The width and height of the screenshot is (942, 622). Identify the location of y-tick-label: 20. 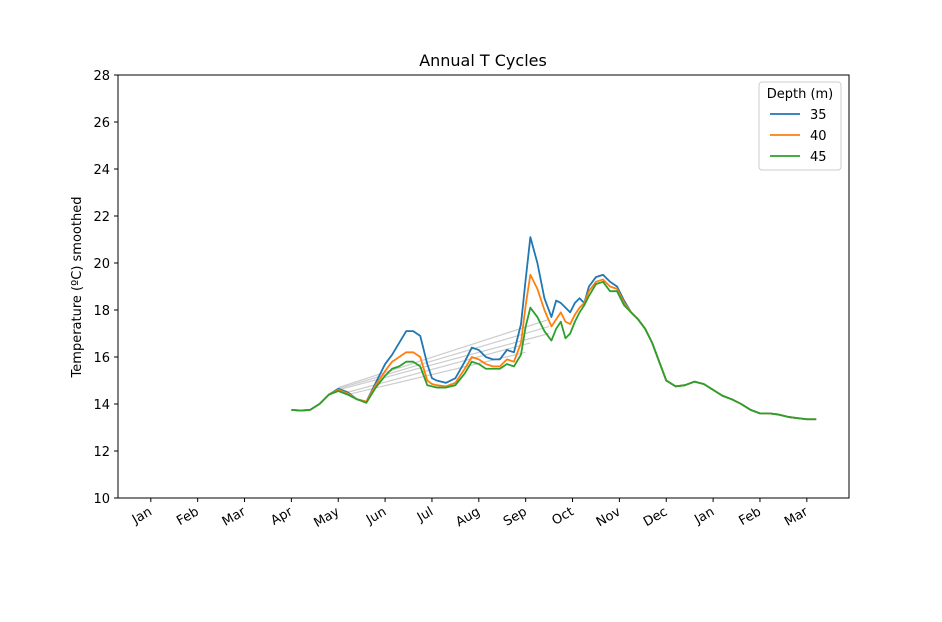
(101, 264).